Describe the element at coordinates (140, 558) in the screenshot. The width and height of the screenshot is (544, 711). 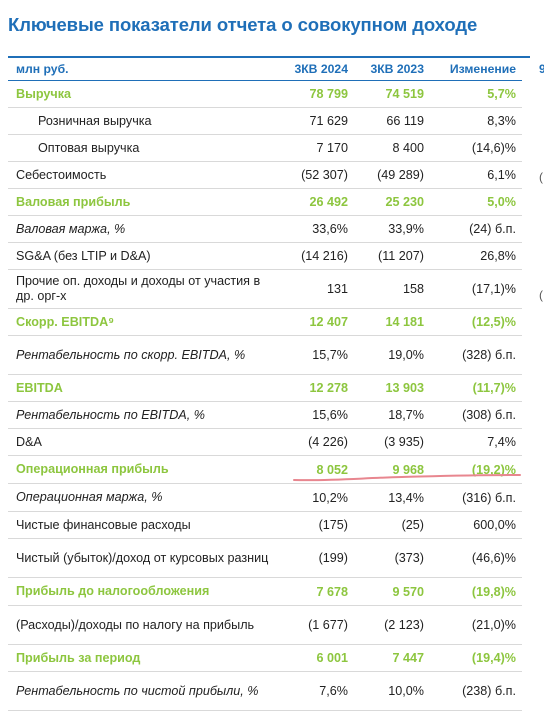
I see `row-label: Чистый (убыток)/доход от курсовых разниц` at that location.